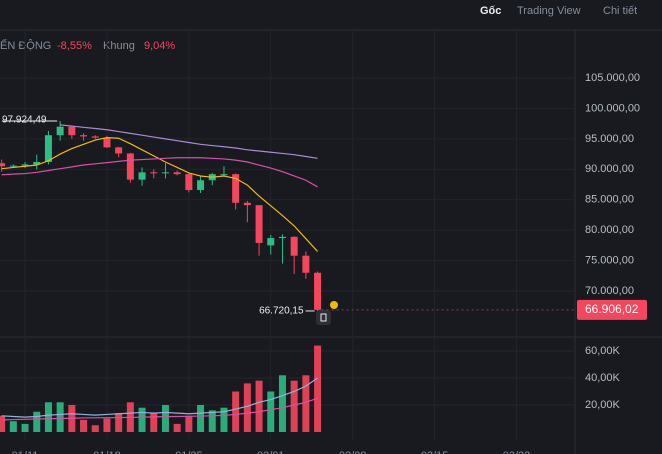 This screenshot has width=662, height=454. Describe the element at coordinates (281, 311) in the screenshot. I see `low-label: 66.720,15` at that location.